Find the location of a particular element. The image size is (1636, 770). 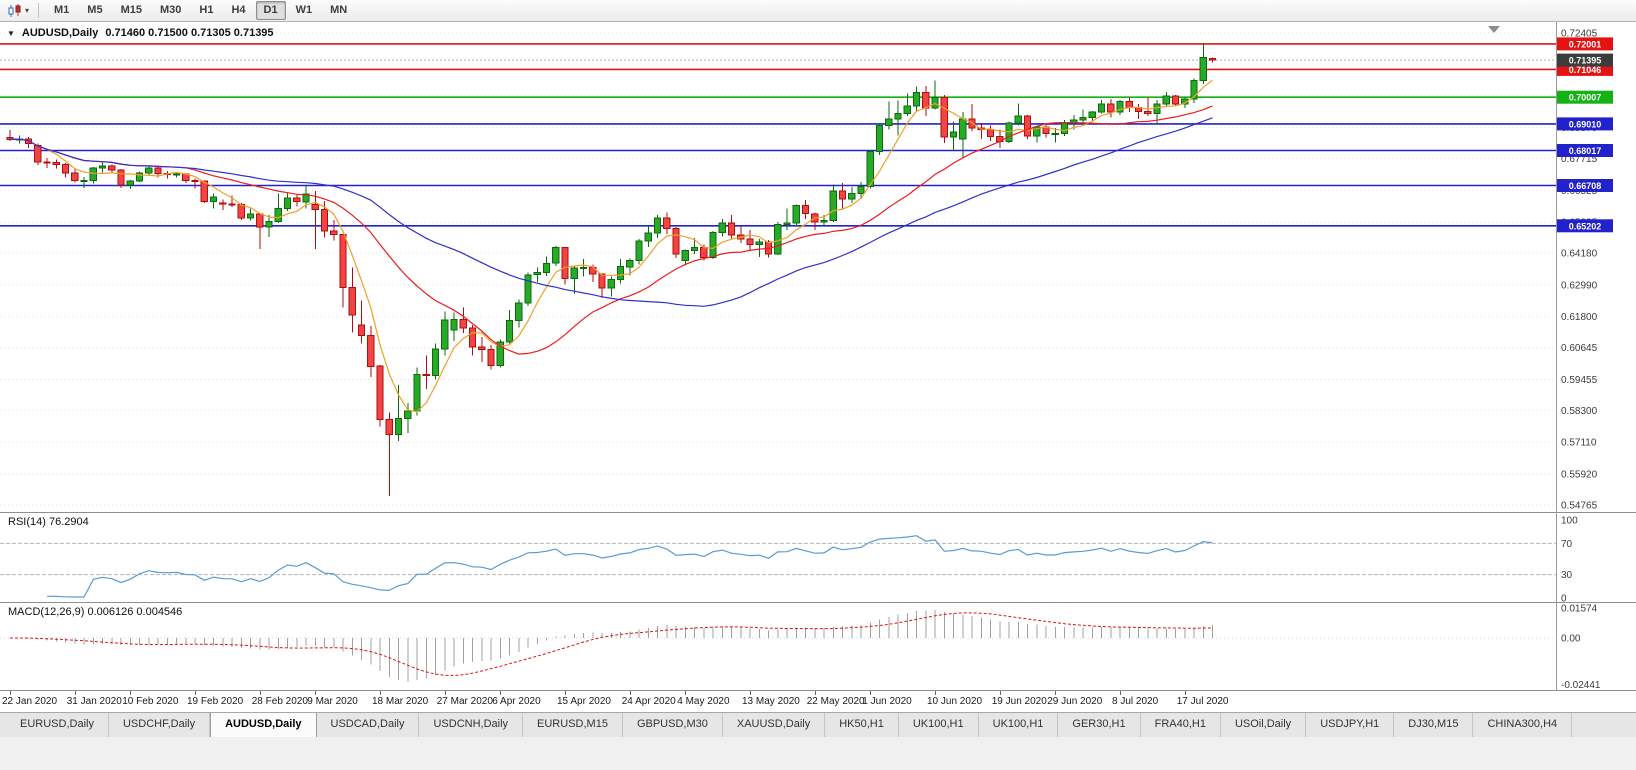

chart-tab-eurusd-daily: EURUSD,Daily is located at coordinates (57, 725).